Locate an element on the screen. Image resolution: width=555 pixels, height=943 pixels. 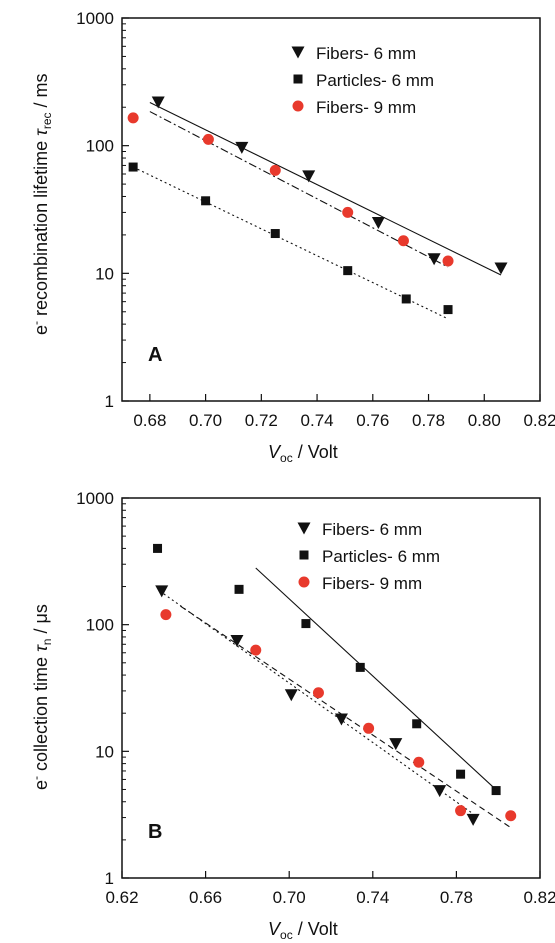
y-axis-label-rest: / ms is located at coordinates (41, 92).